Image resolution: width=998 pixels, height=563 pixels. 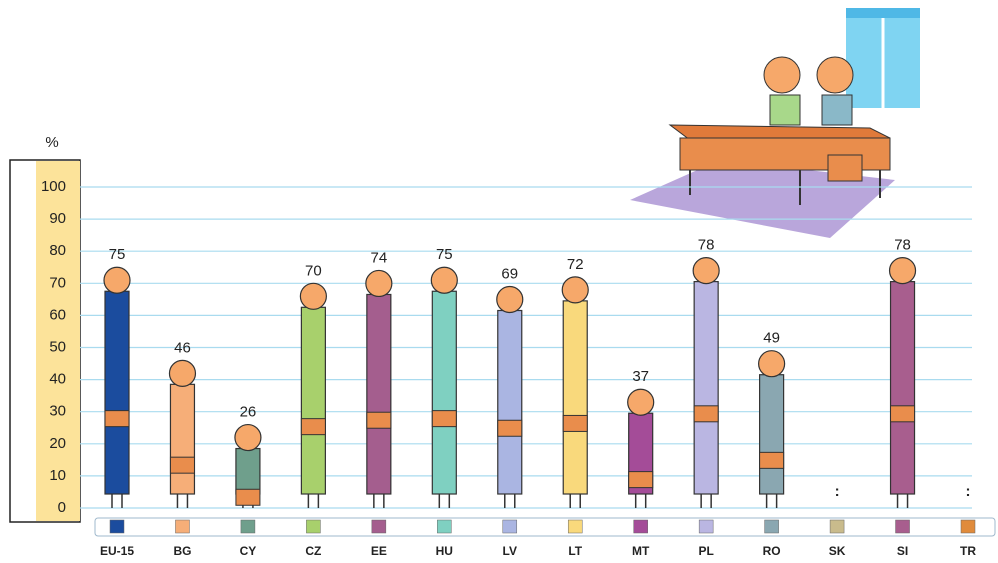 I want to click on x-tick-label: TR, so click(x=968, y=551).